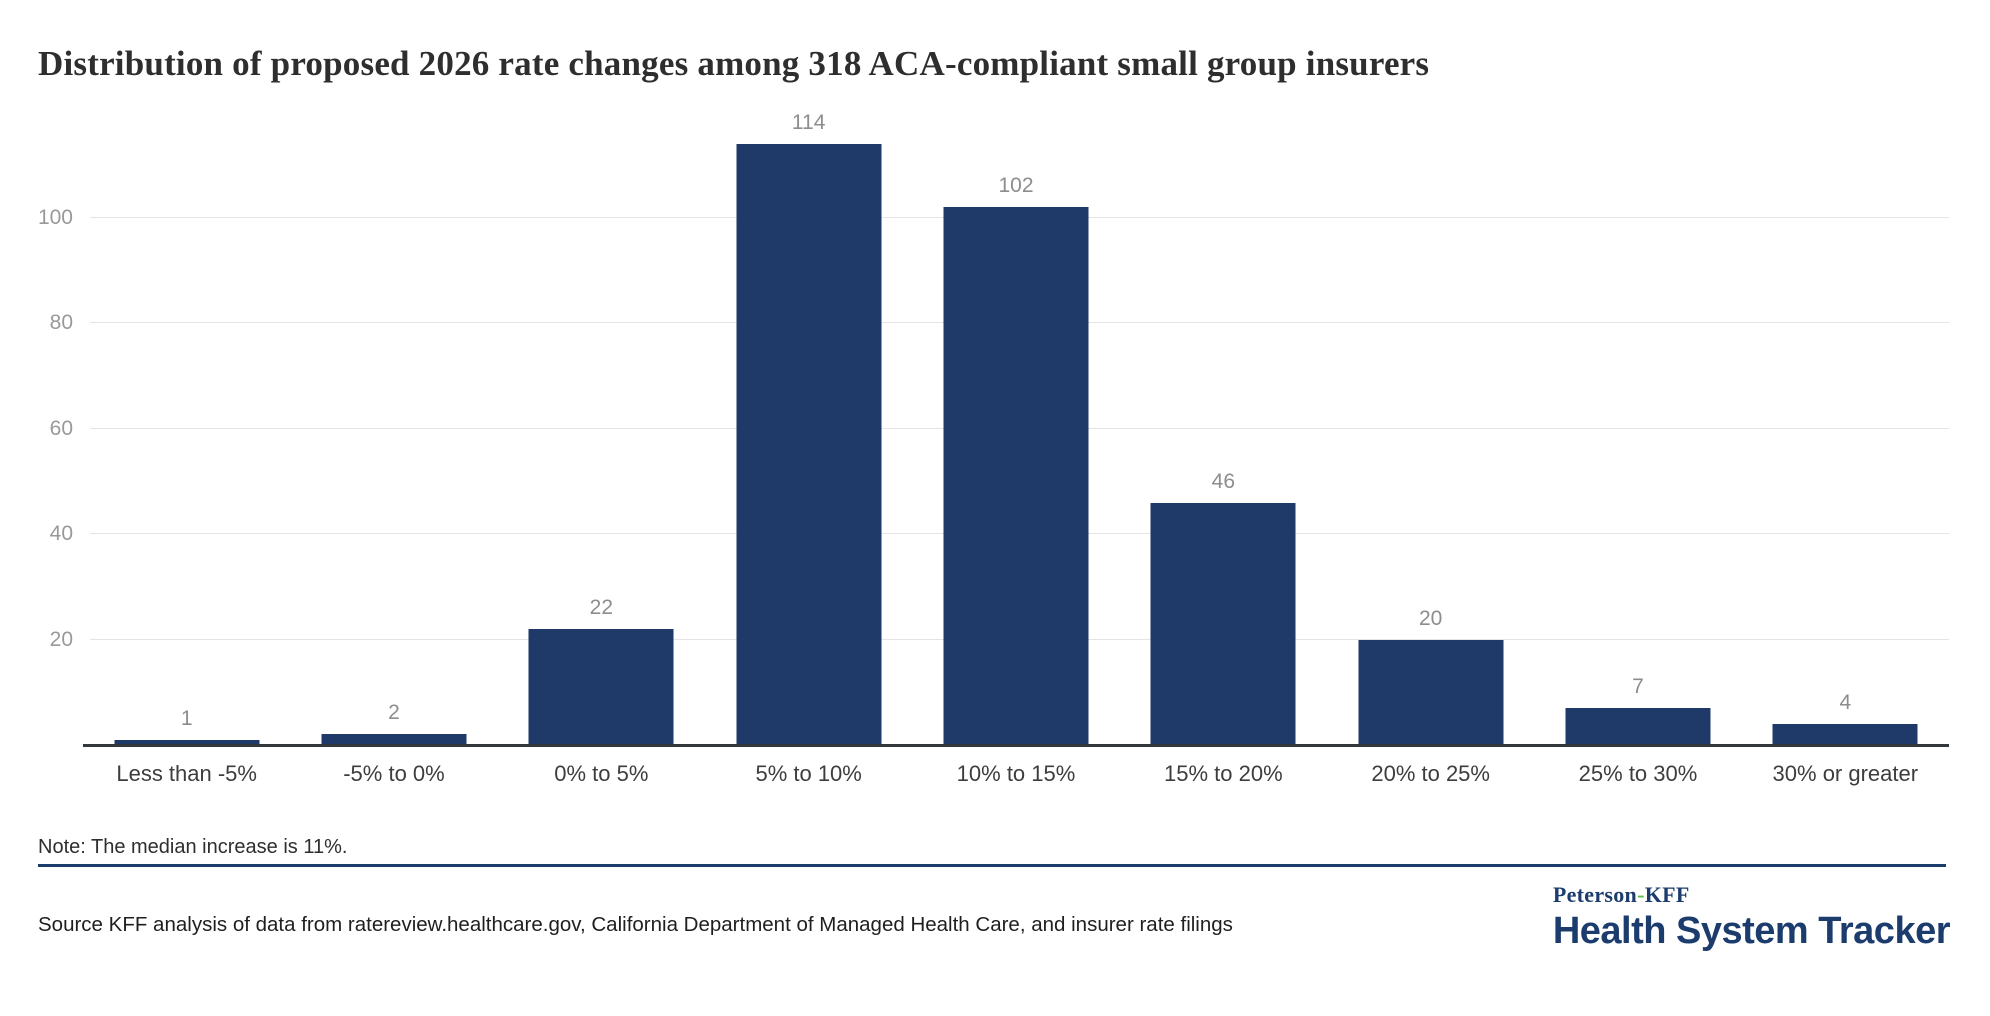 The width and height of the screenshot is (1990, 1016). I want to click on bar-slot: 102, so click(1015, 422).